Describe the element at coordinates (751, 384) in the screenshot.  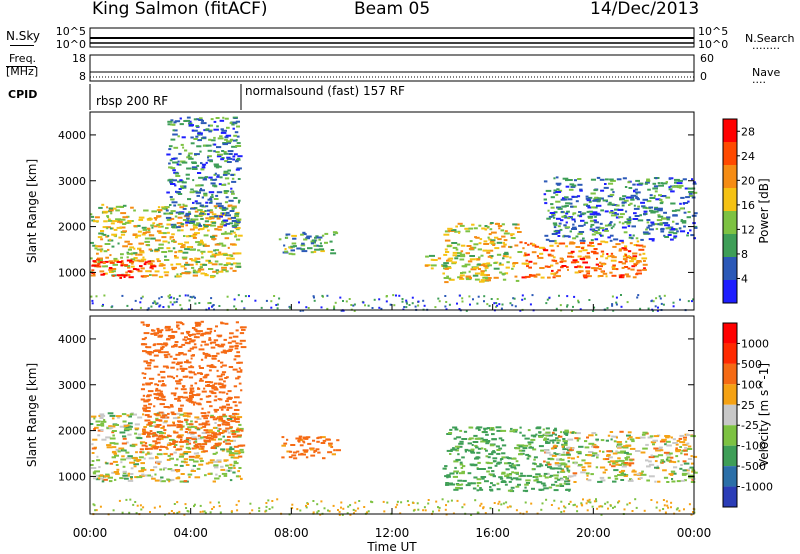
I see `vel-colorbar-tick-2: 100` at that location.